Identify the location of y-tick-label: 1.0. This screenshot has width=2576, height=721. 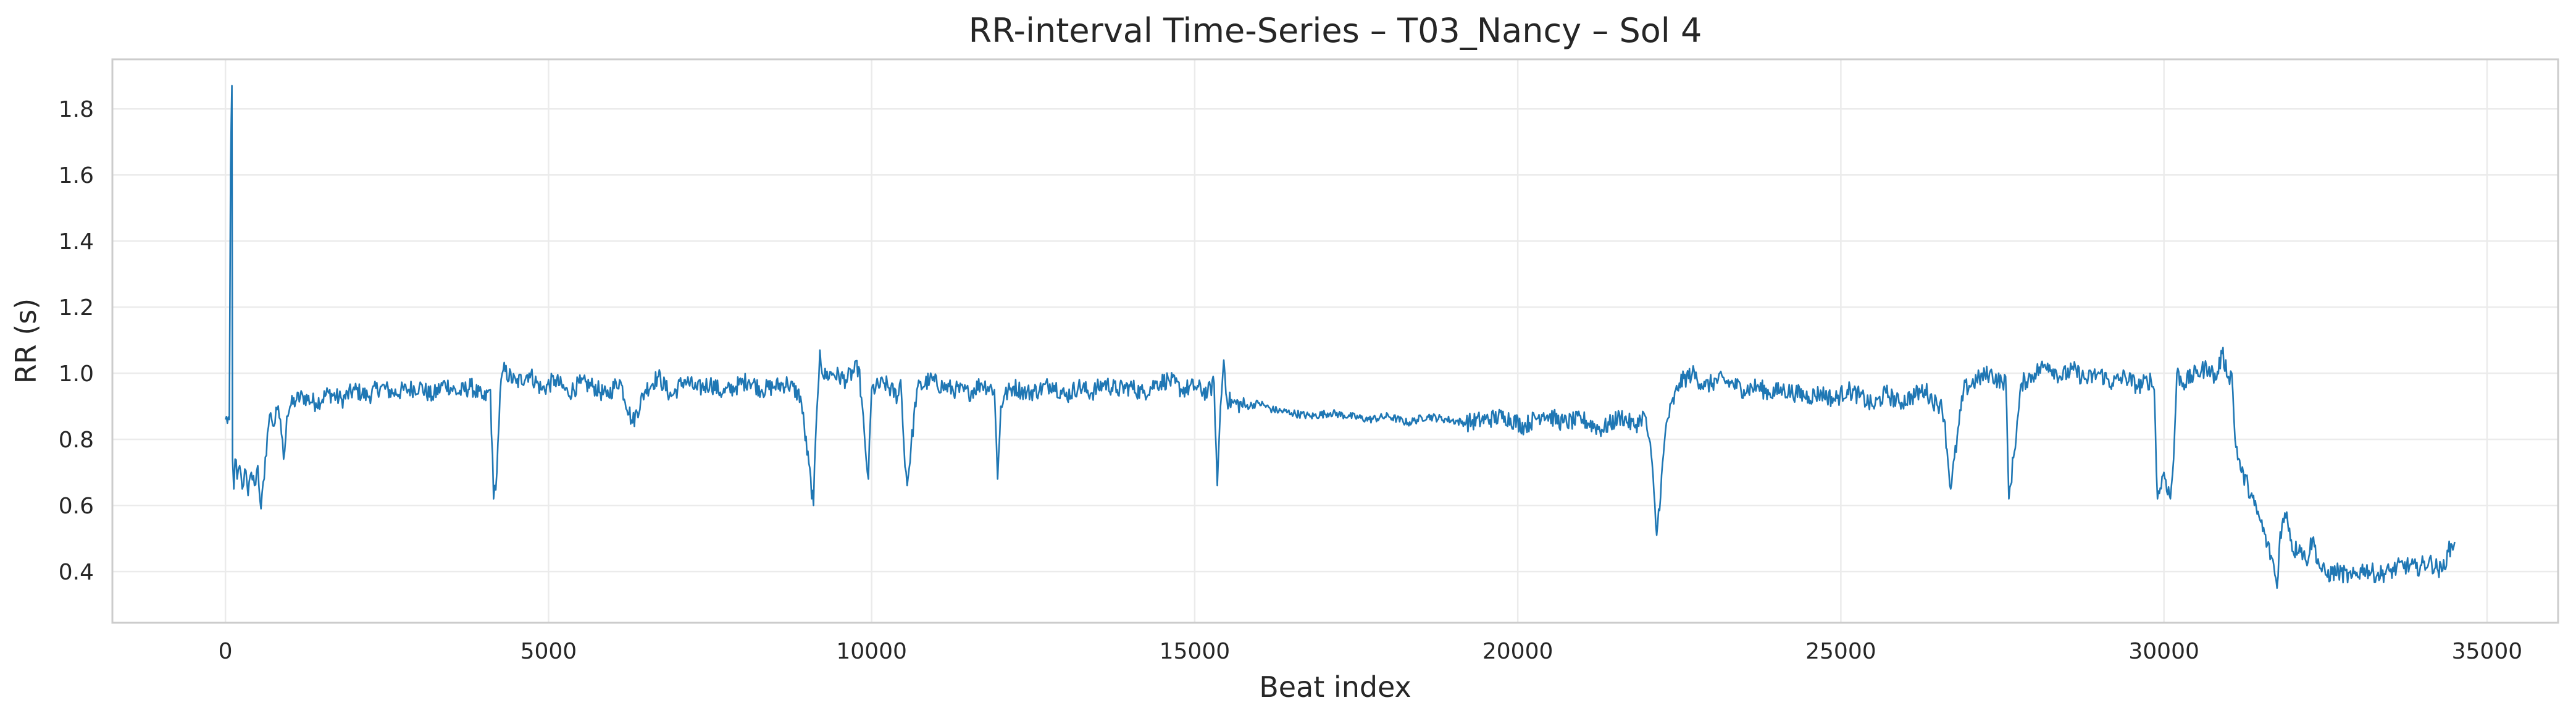
(77, 374).